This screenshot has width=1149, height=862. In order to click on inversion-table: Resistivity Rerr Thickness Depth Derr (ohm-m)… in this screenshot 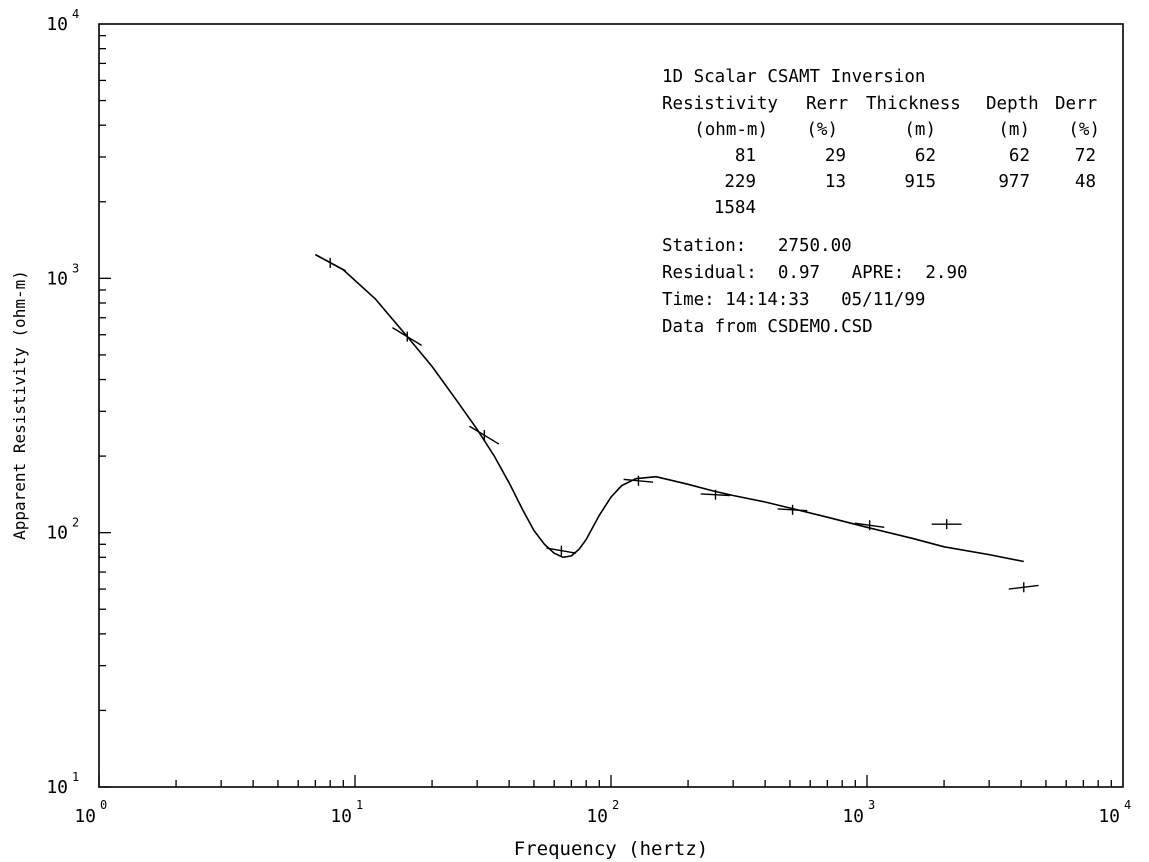, I will do `click(881, 156)`.